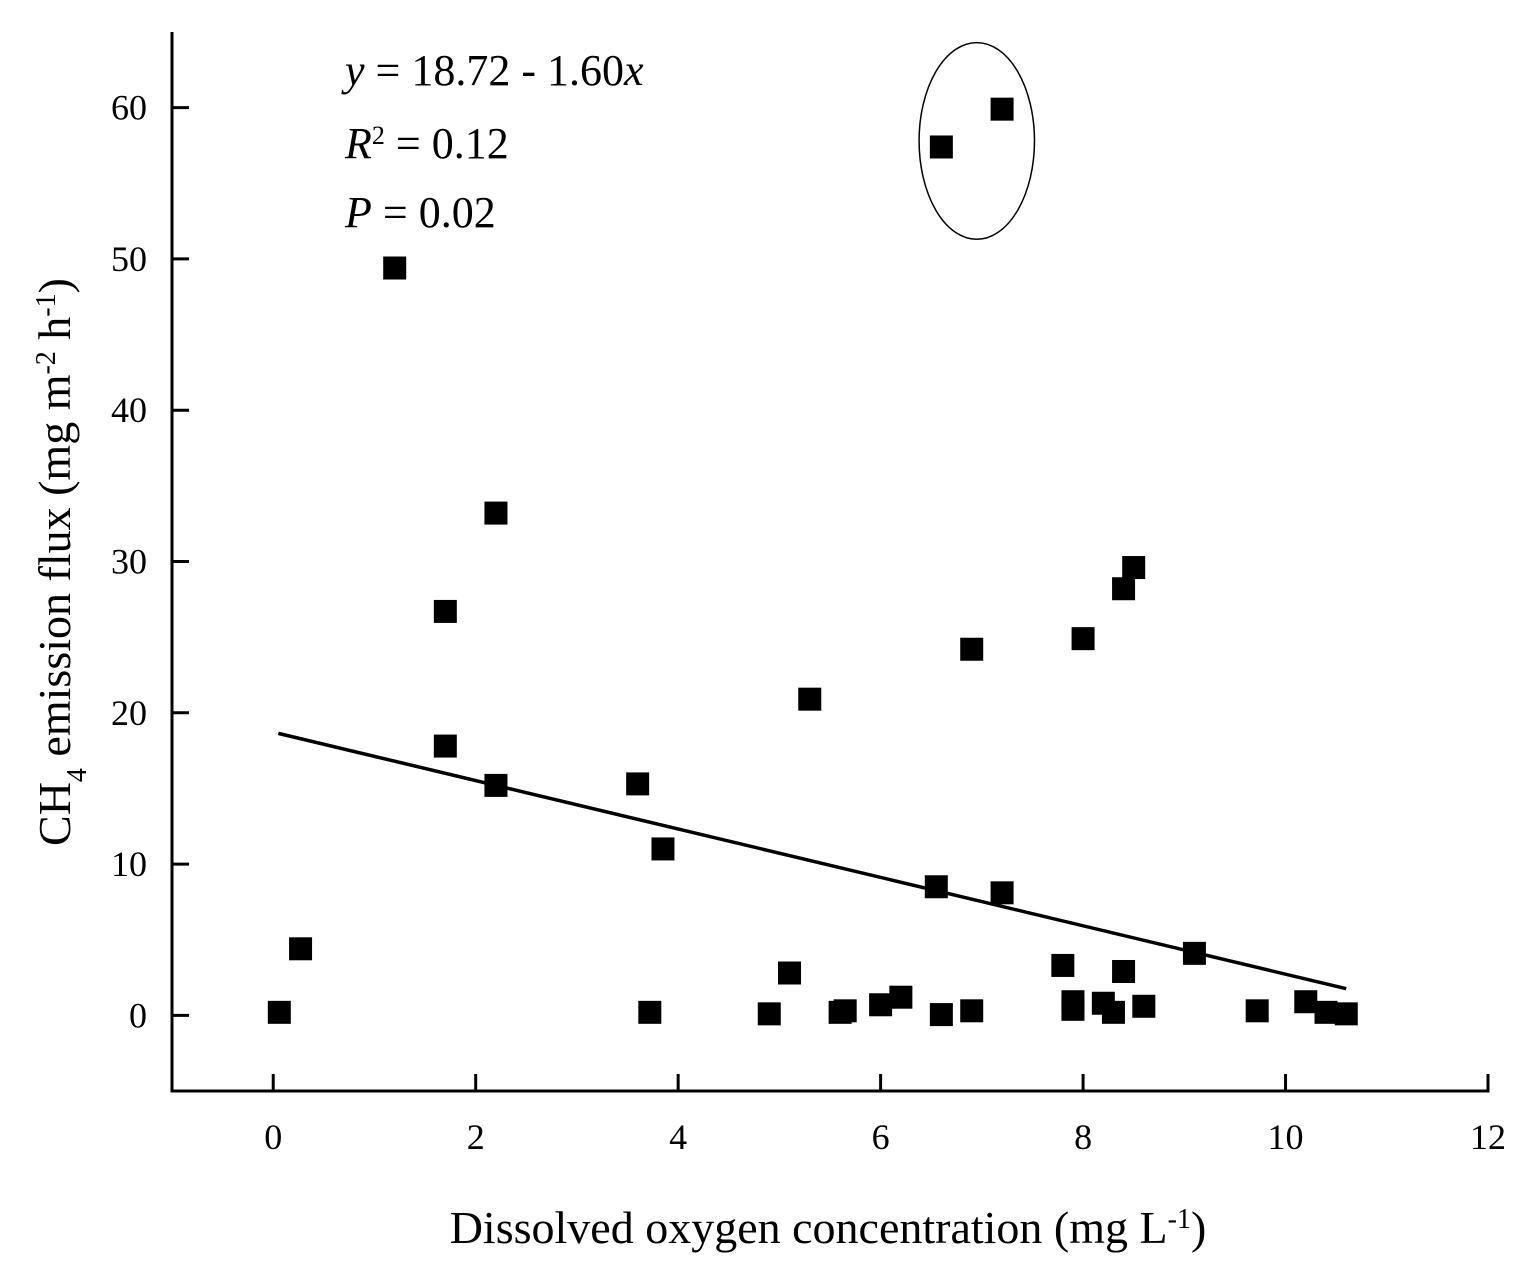  I want to click on x-axis-title: Dissolved oxygen concentration (mg L-1), so click(828, 1227).